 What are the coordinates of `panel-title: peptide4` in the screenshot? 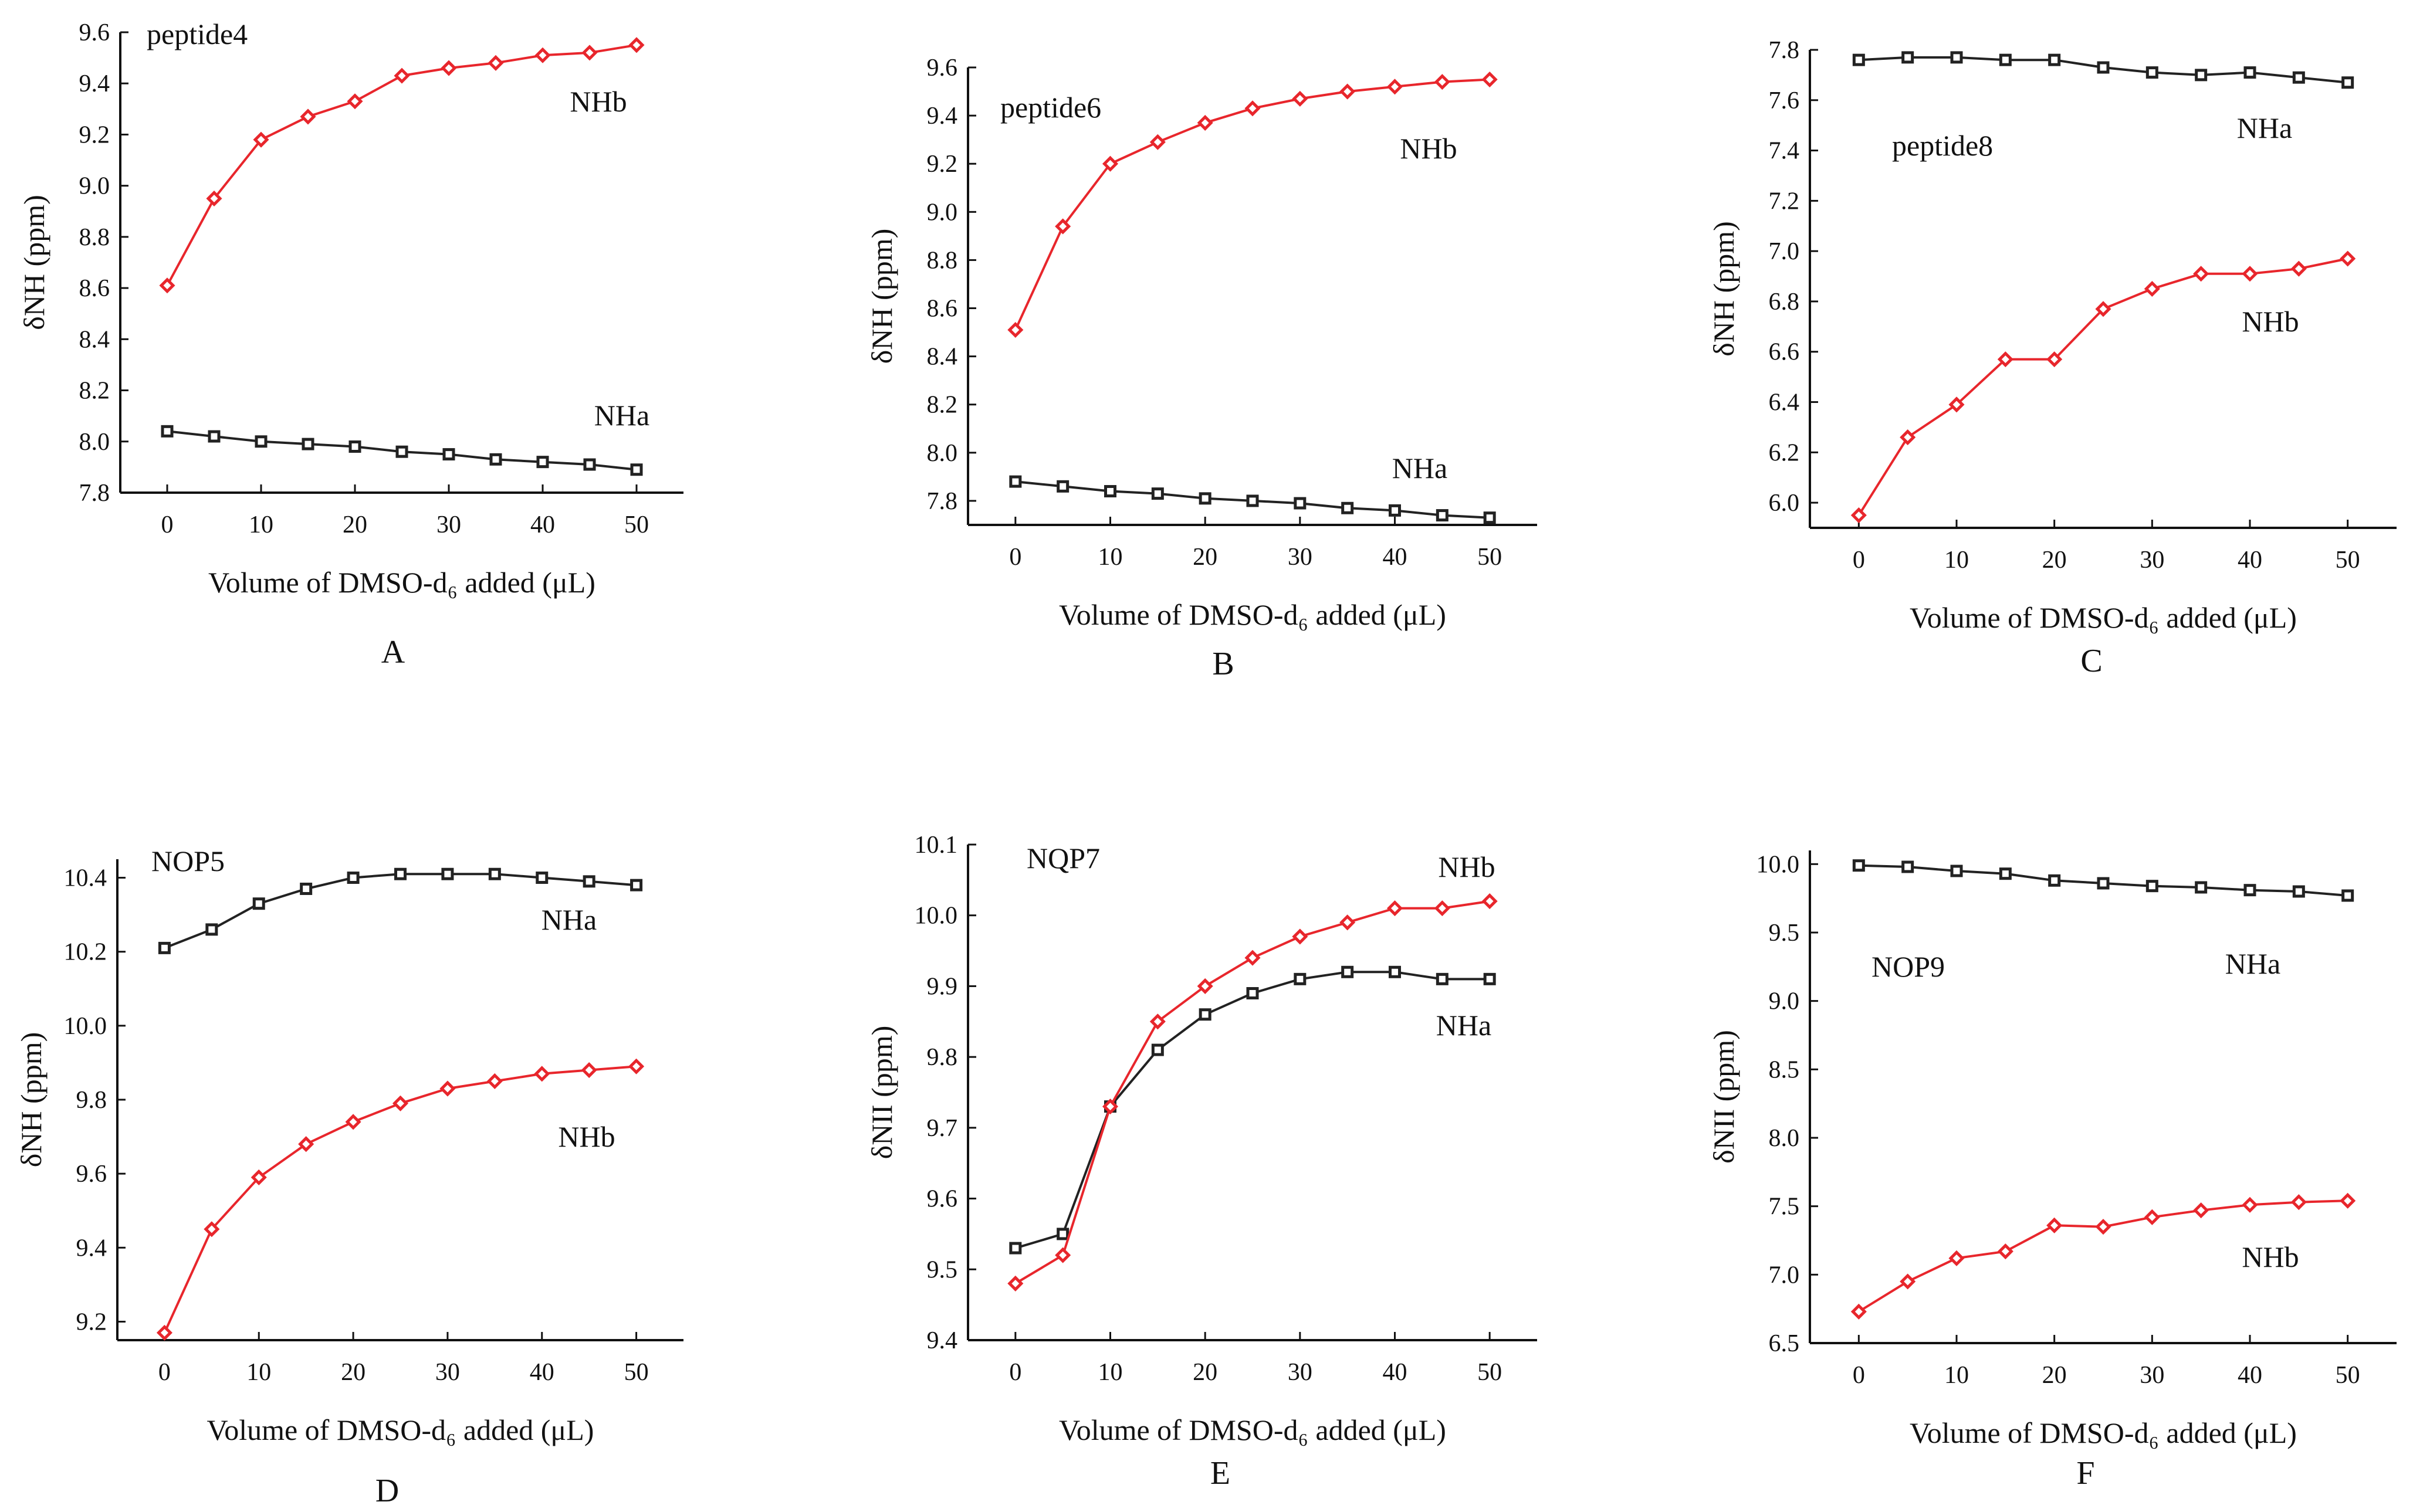 It's located at (197, 34).